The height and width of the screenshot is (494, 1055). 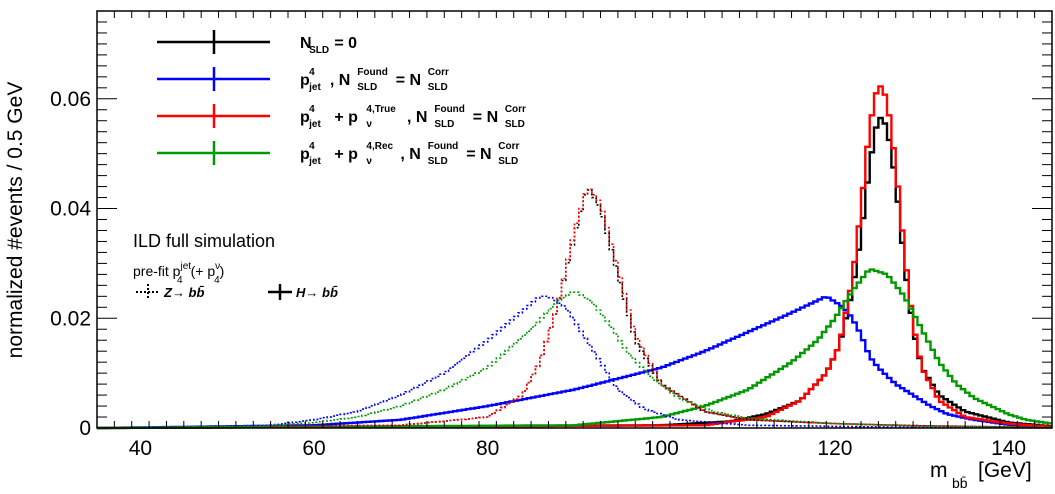 I want to click on legend-label: p4 jet + p 4,True ν, N Found SLD = N Corr SLD, so click(x=413, y=117).